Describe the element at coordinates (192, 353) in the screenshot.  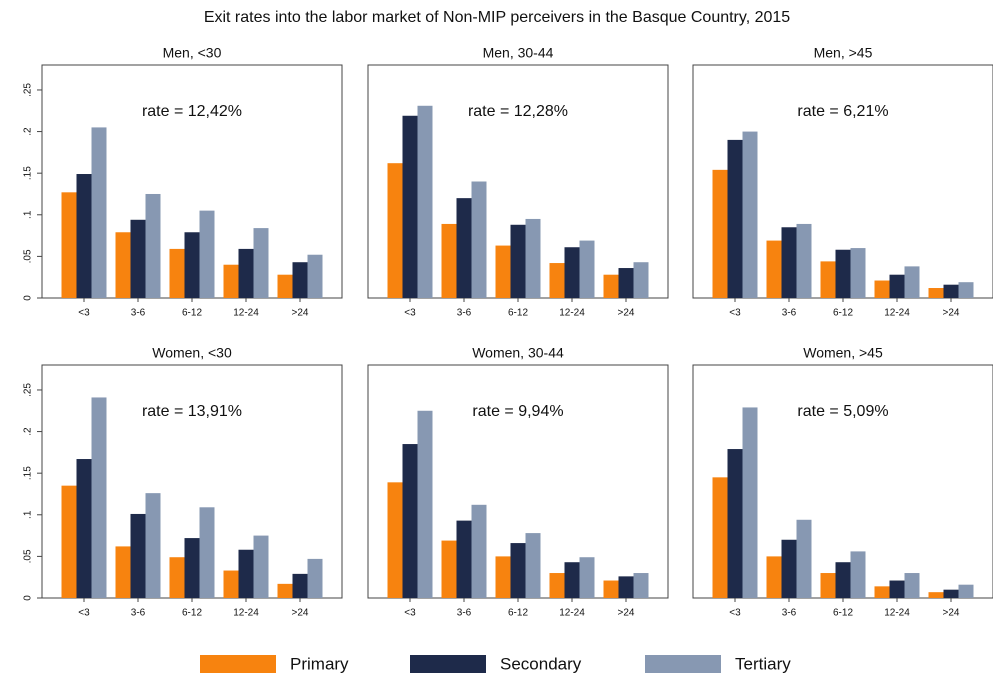
I see `panel-title: Women, <30` at that location.